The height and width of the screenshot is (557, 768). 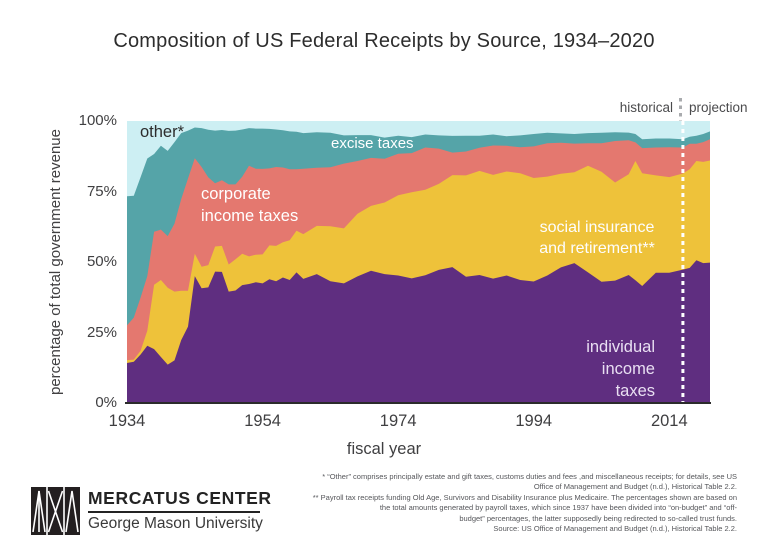 I want to click on area-label-individual-income-taxes: individual income taxes, so click(x=620, y=369).